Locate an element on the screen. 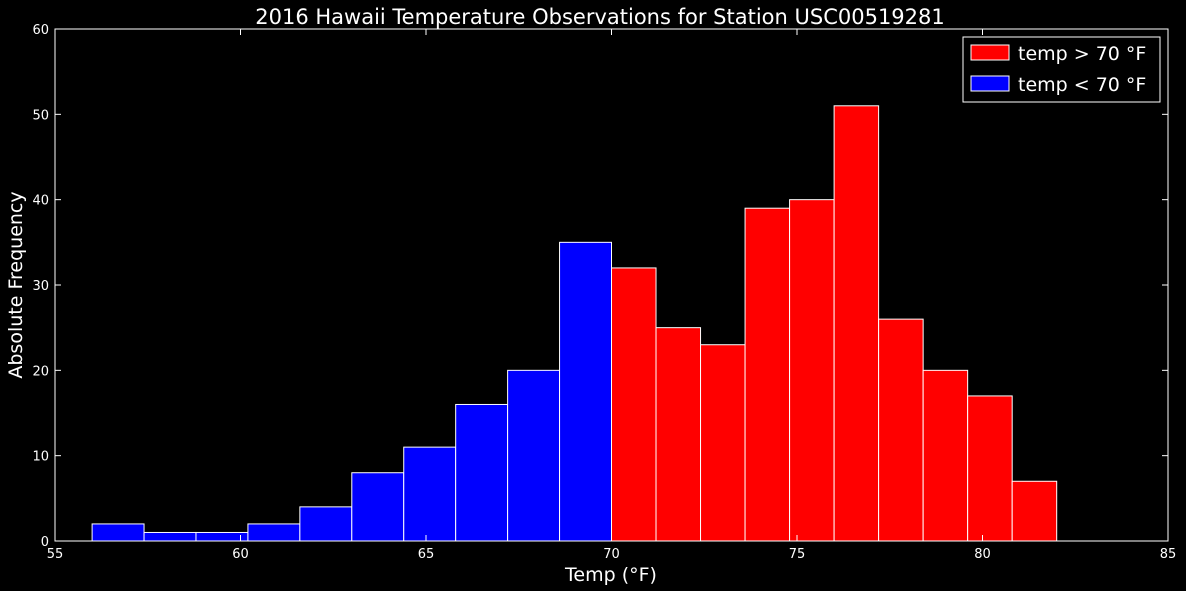 This screenshot has height=591, width=1186. x-tick-label-2: 65 is located at coordinates (426, 554).